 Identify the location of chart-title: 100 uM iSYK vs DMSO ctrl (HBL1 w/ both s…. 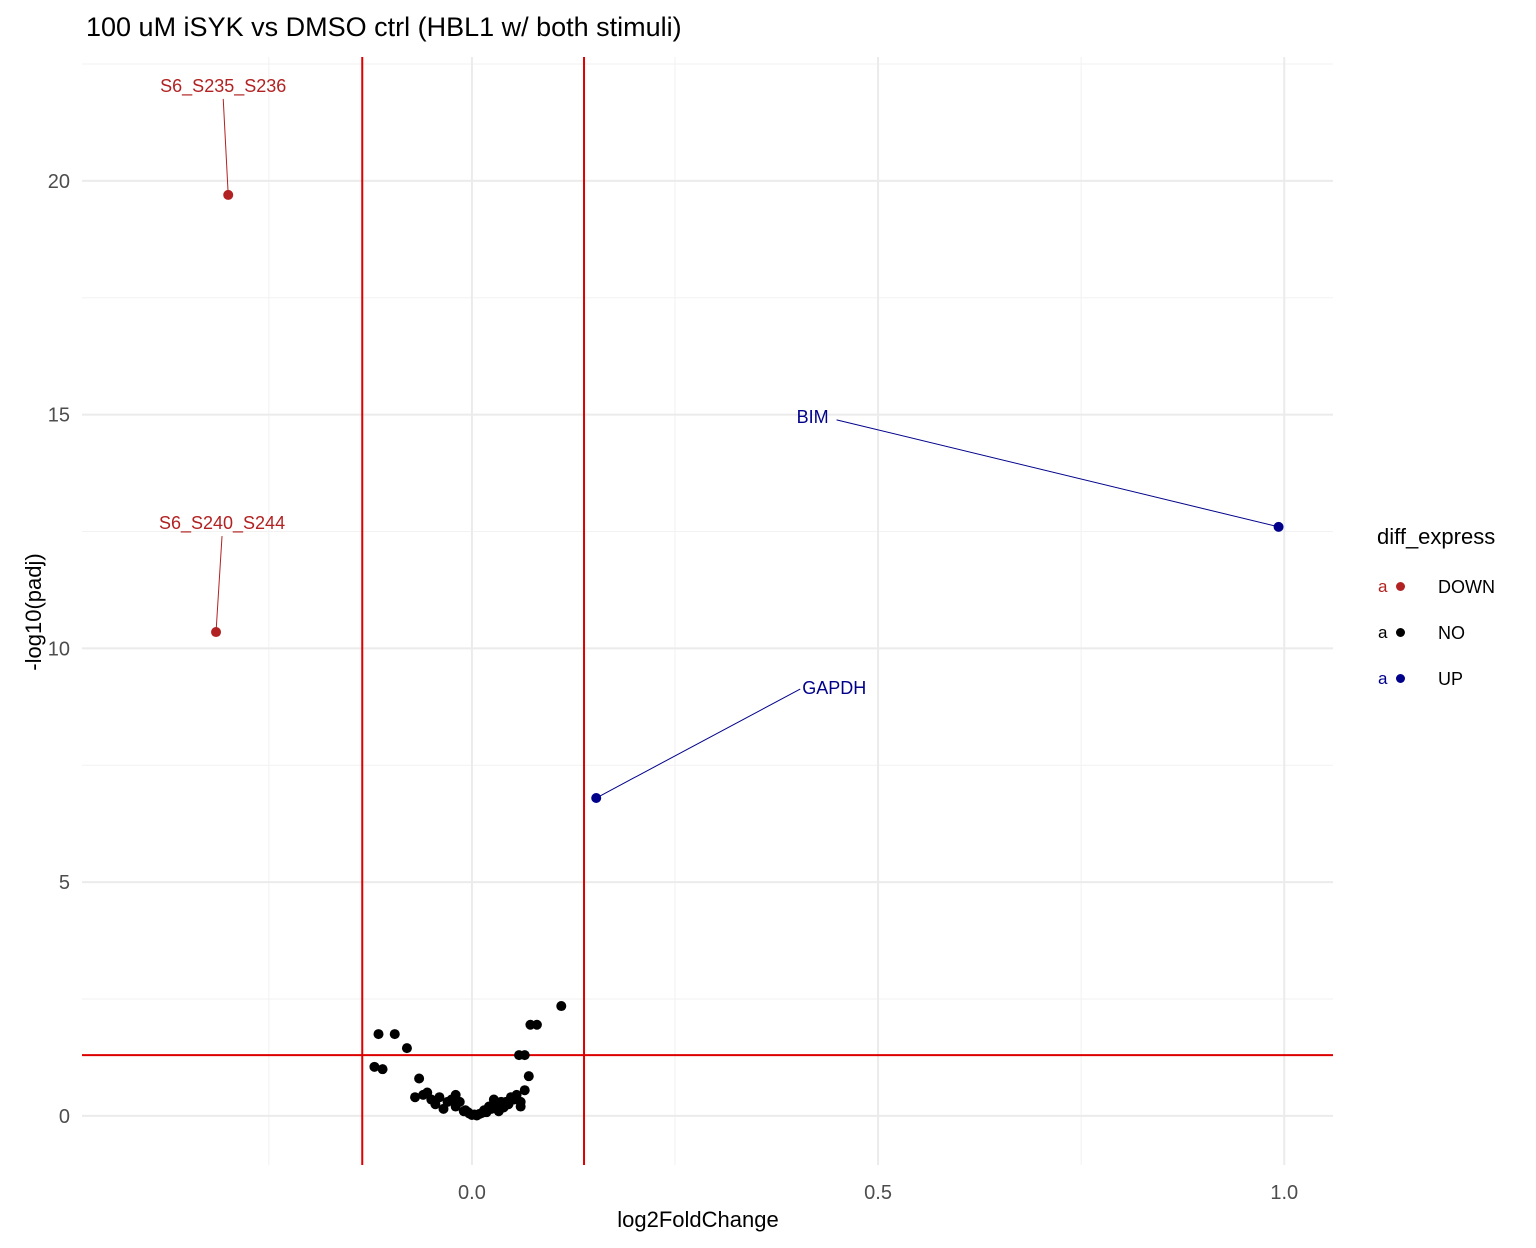
(384, 27).